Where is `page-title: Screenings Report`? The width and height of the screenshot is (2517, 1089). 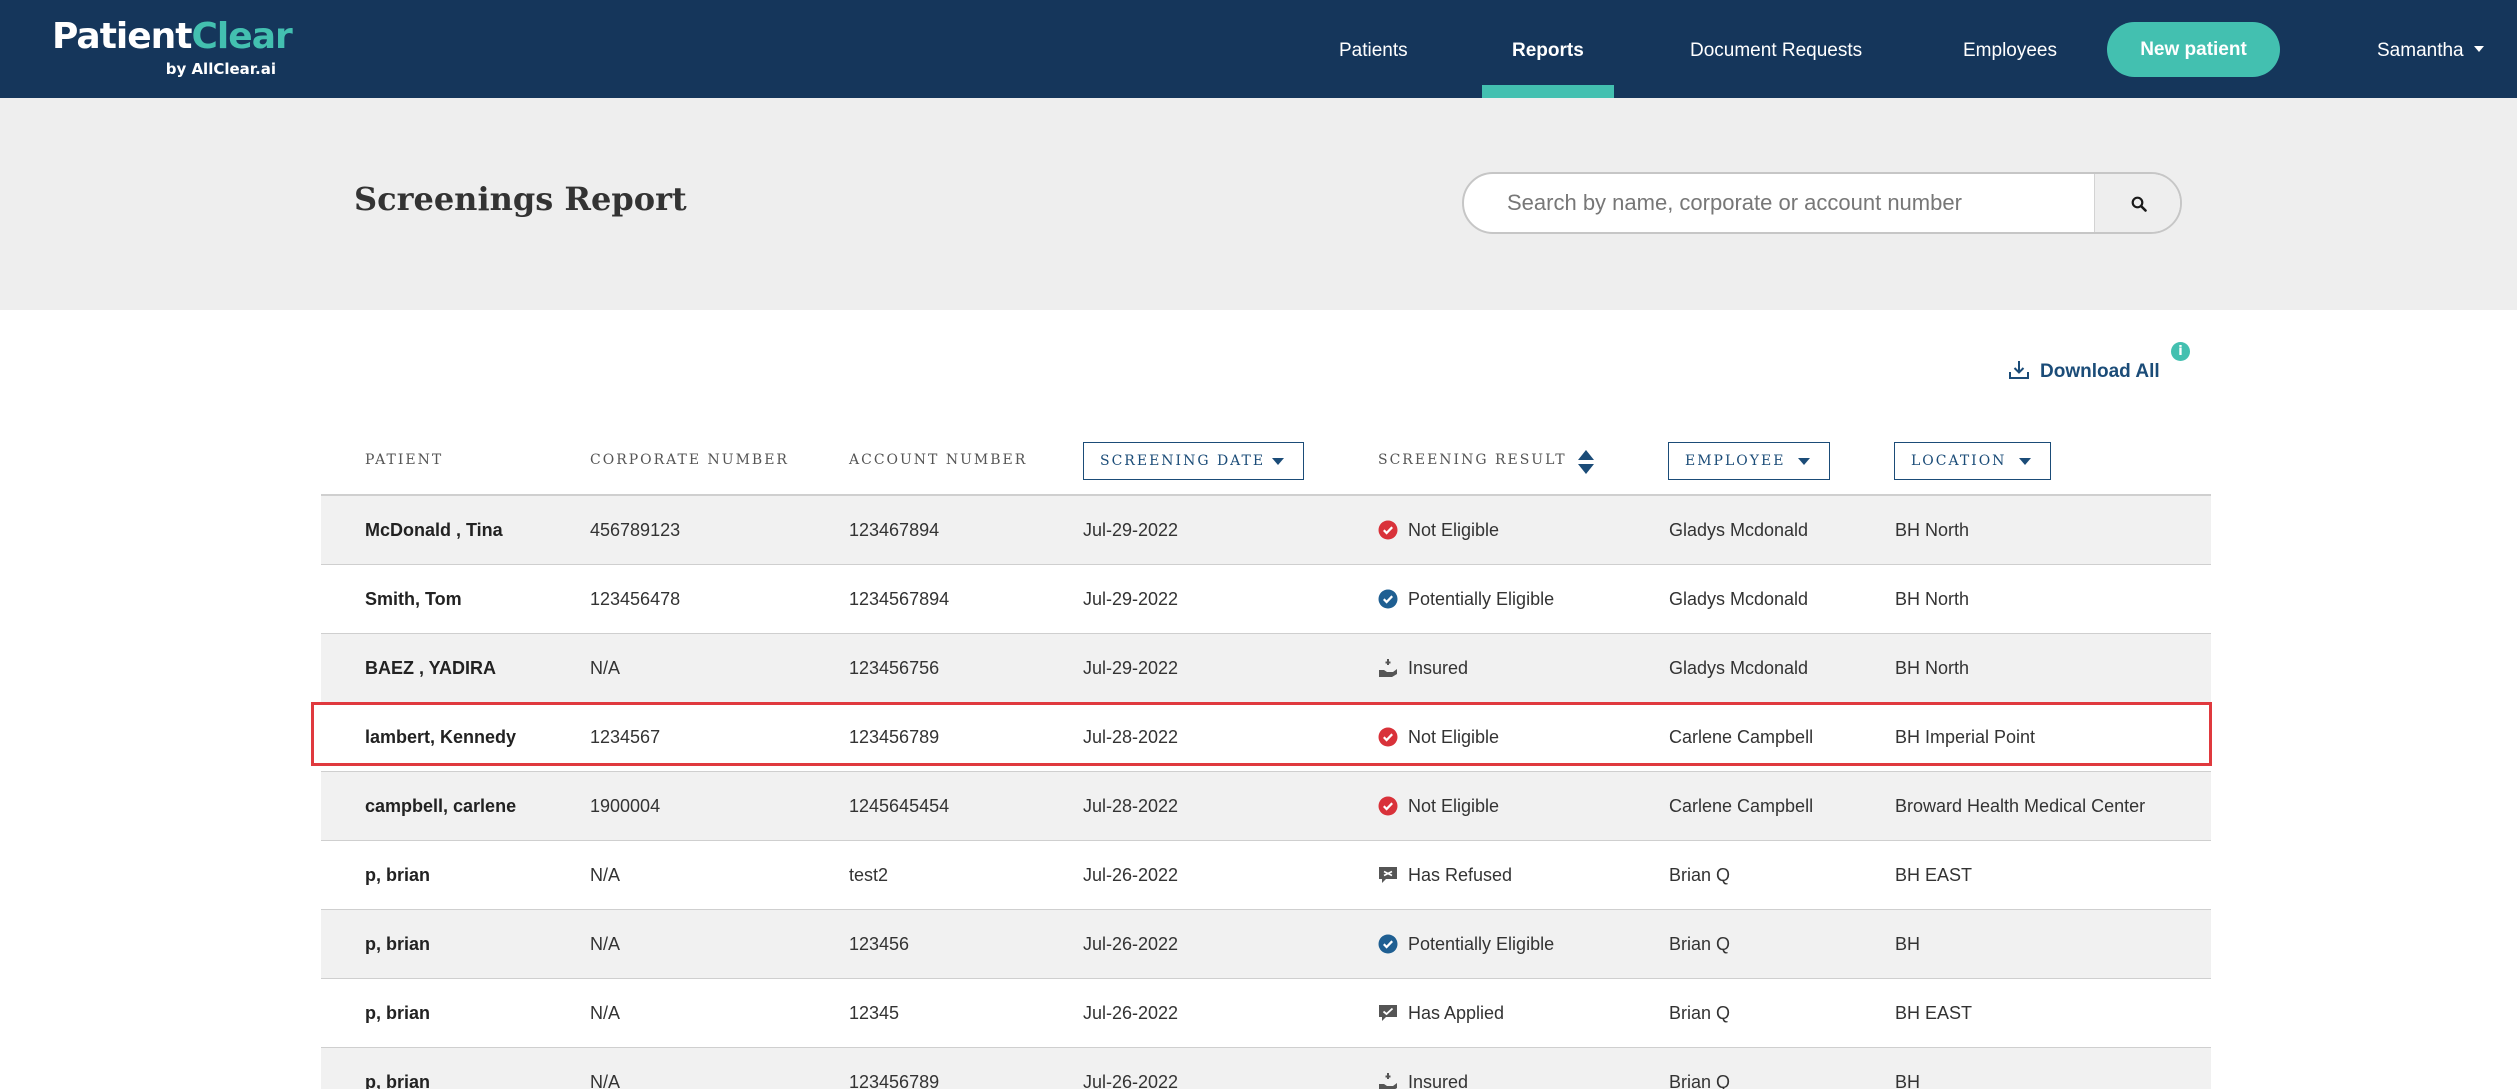
page-title: Screenings Report is located at coordinates (520, 199).